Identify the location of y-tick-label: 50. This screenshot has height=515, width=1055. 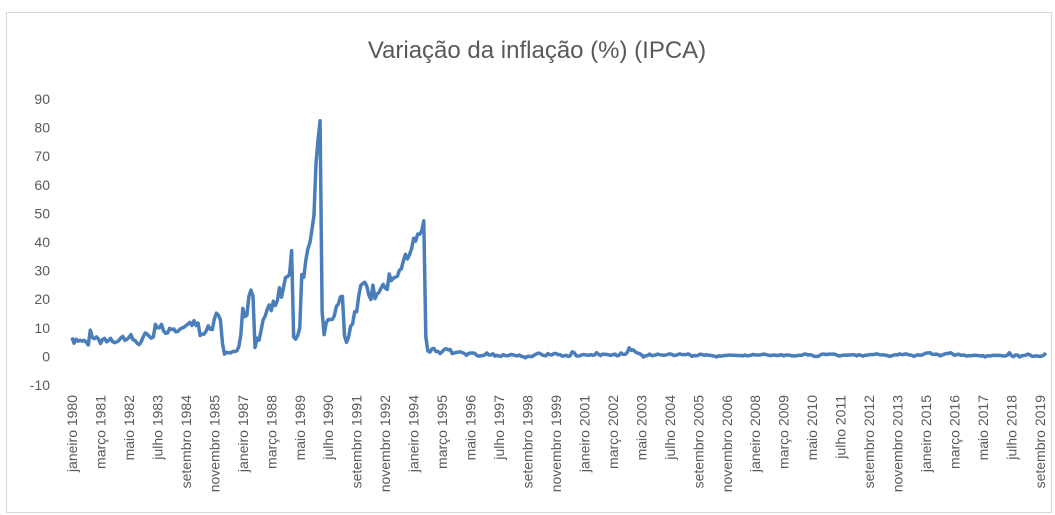
(42, 213).